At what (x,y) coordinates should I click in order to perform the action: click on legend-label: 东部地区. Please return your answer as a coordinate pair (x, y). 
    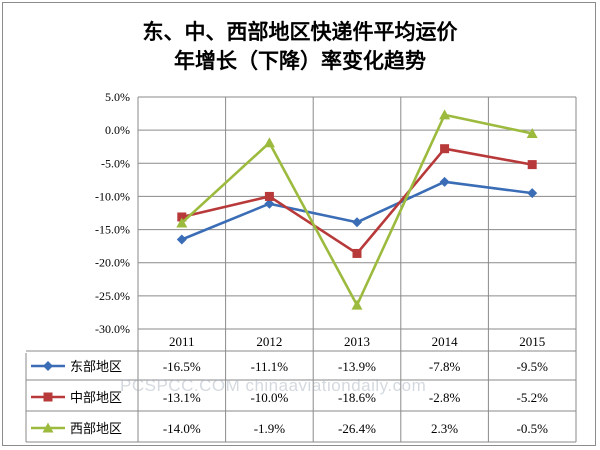
    Looking at the image, I should click on (96, 367).